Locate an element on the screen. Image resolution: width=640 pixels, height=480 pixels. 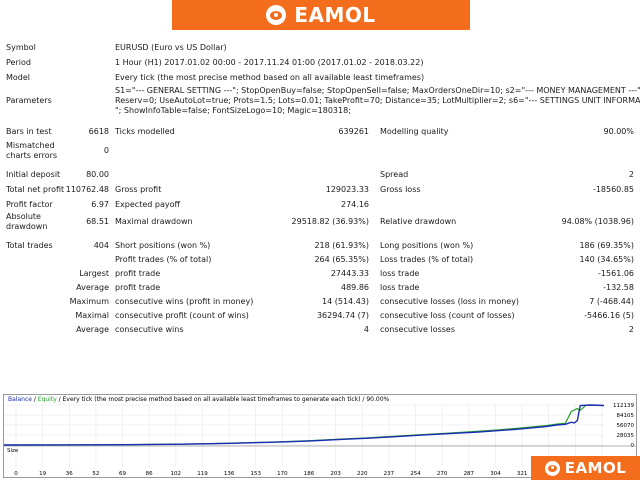
total-net-profit-label: Total net profit is located at coordinates (35, 189).